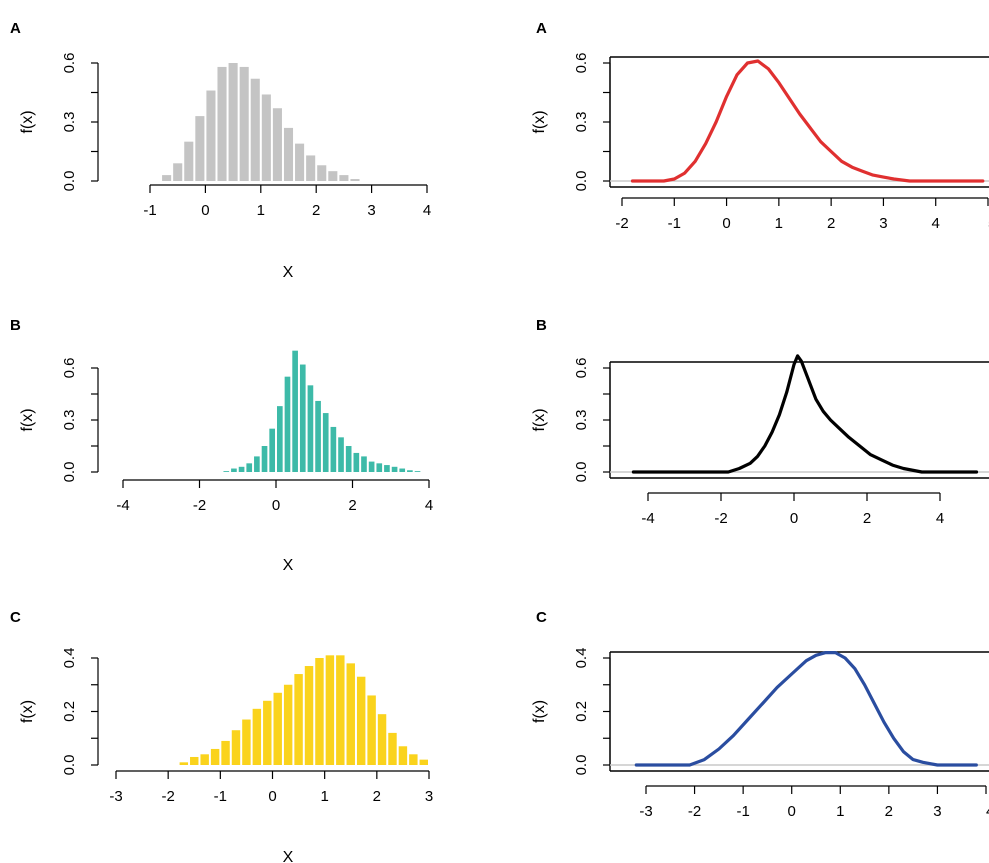 The image size is (989, 863). What do you see at coordinates (122, 505) in the screenshot?
I see `x-tick-label: -4` at bounding box center [122, 505].